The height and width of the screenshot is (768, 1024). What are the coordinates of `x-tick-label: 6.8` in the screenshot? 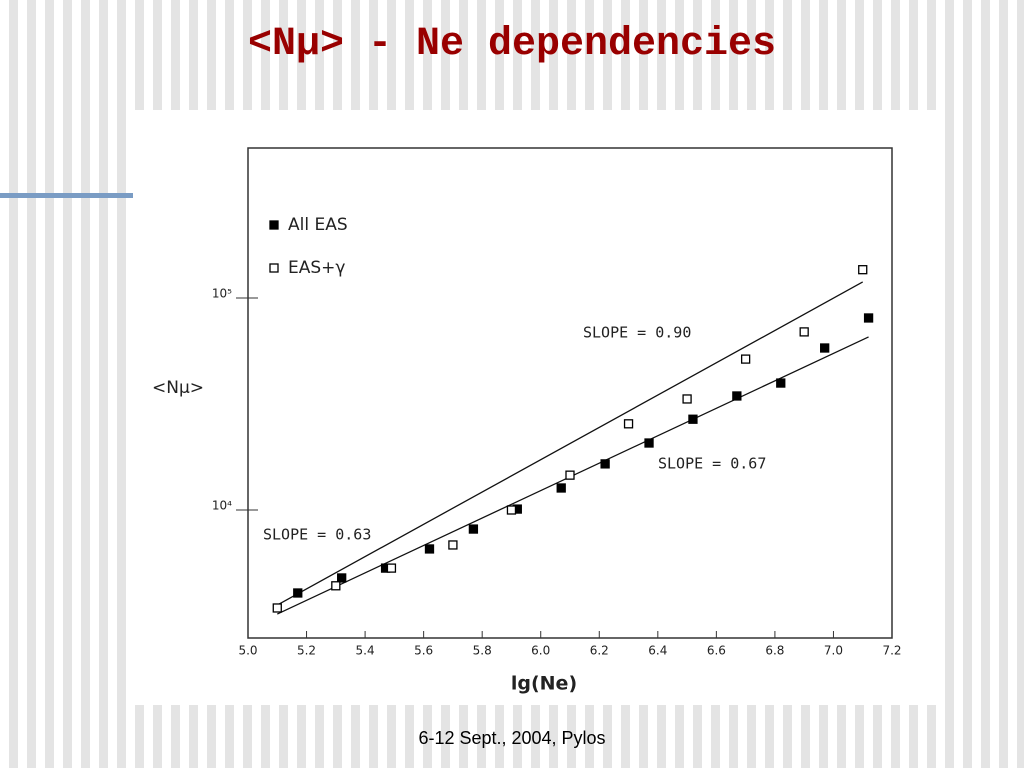 It's located at (774, 651).